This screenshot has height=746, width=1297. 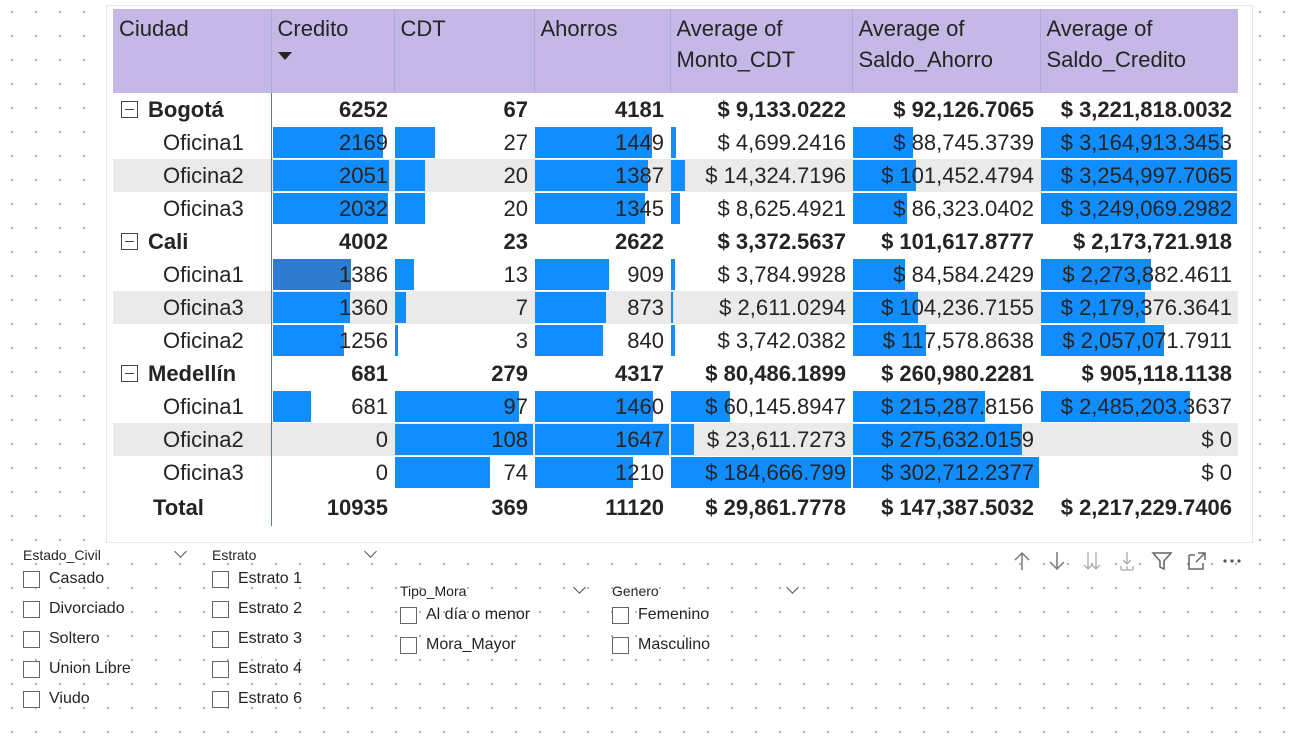 What do you see at coordinates (761, 175) in the screenshot?
I see `cell-monto-cdt: $ 14,324.7196` at bounding box center [761, 175].